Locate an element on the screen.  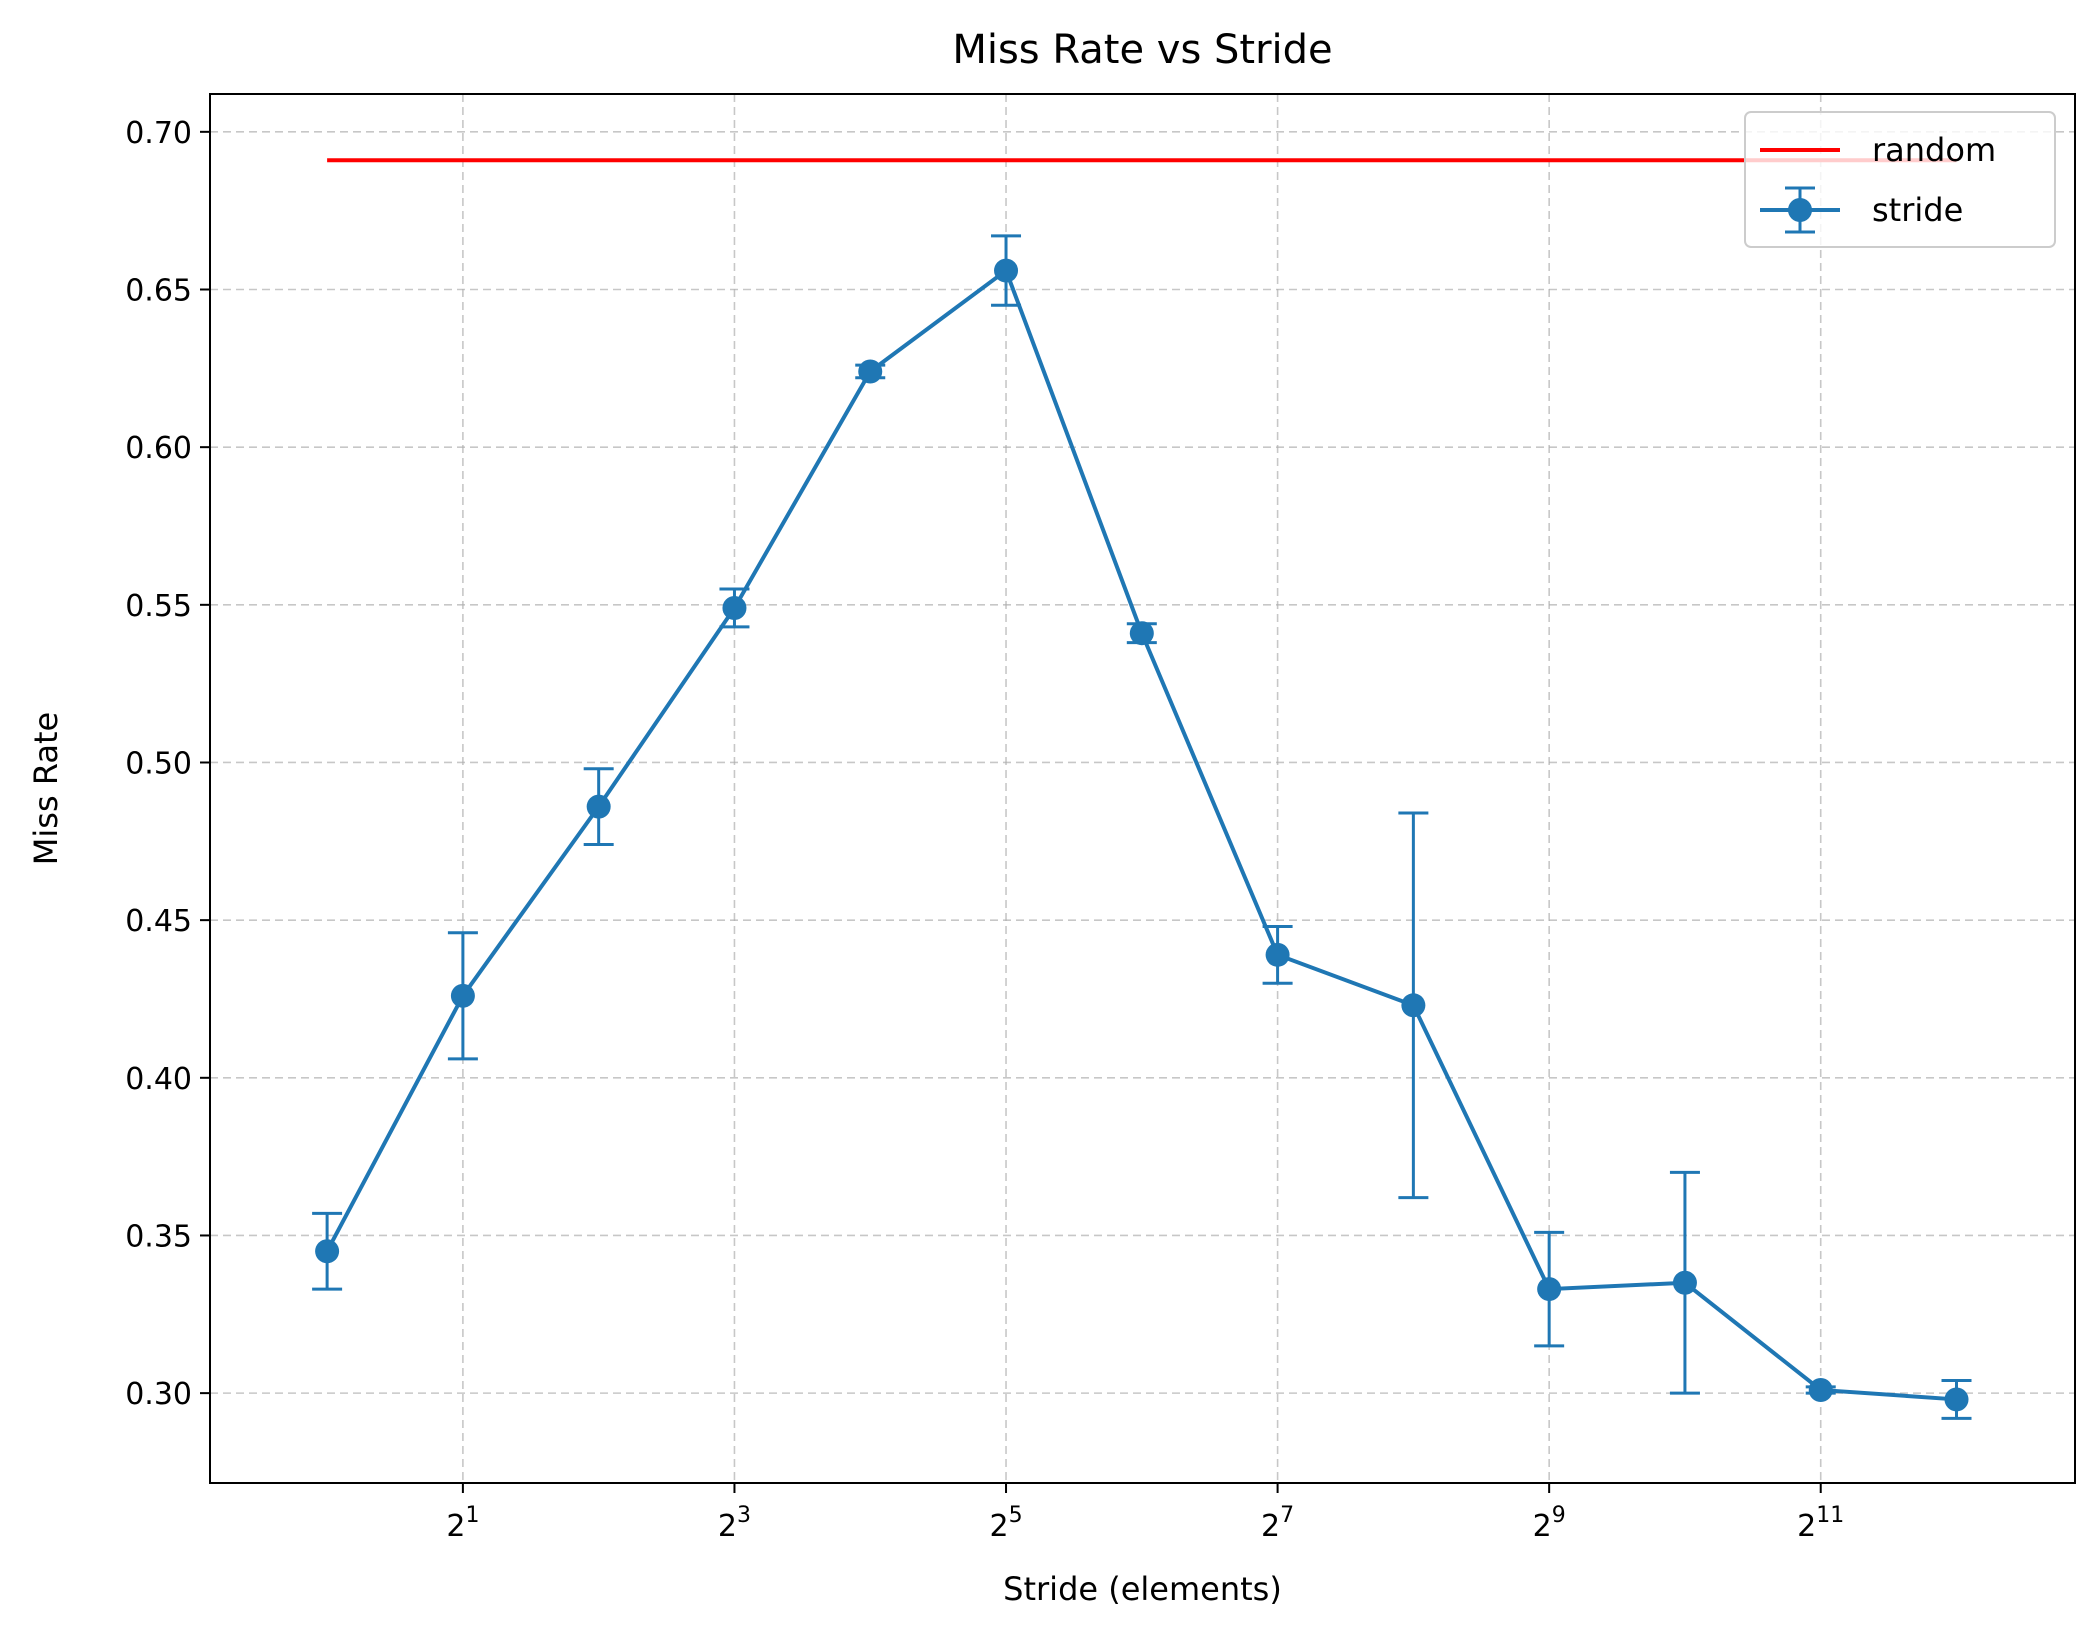
x-tick-label: 21 is located at coordinates (462, 1523).